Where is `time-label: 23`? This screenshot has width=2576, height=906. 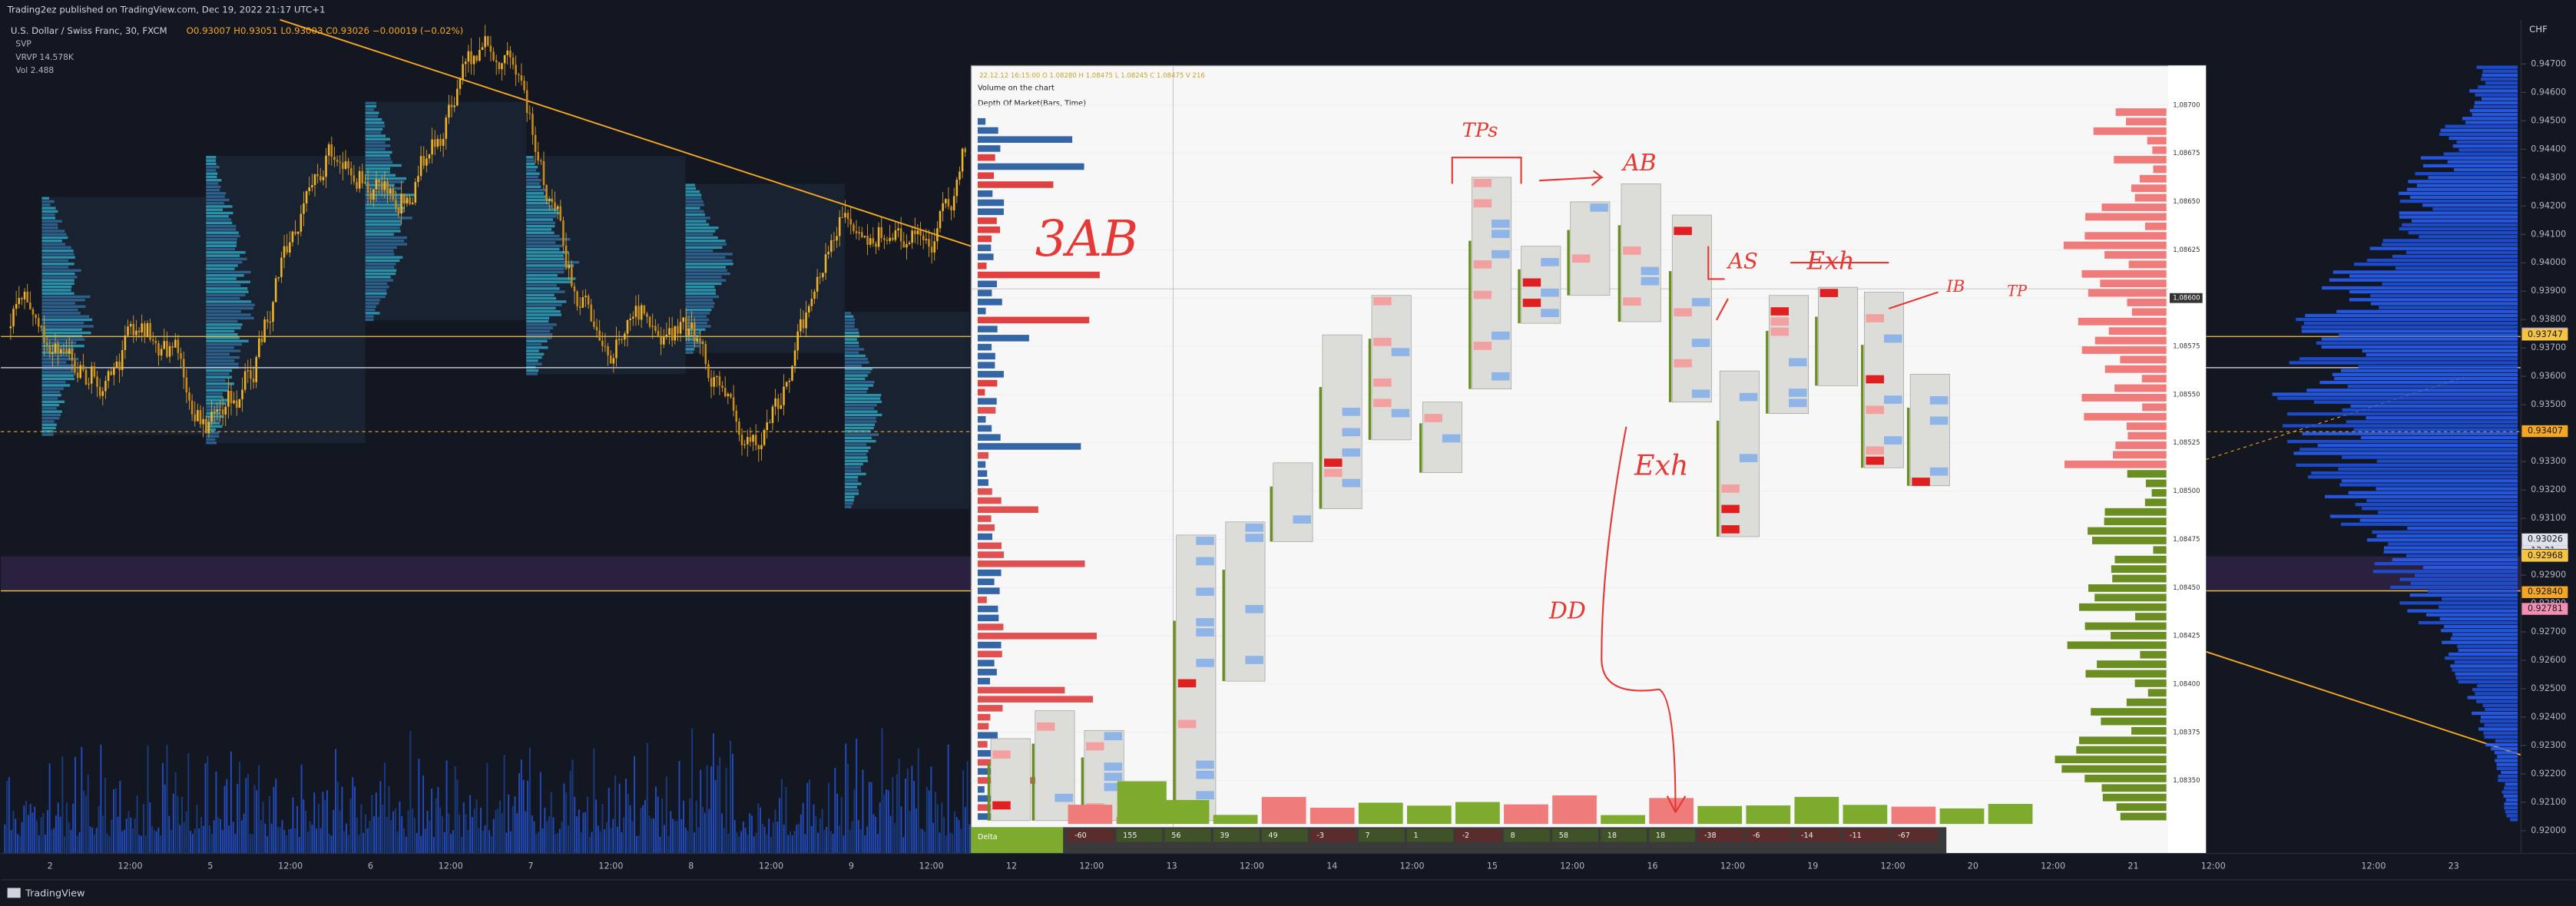 time-label: 23 is located at coordinates (2454, 866).